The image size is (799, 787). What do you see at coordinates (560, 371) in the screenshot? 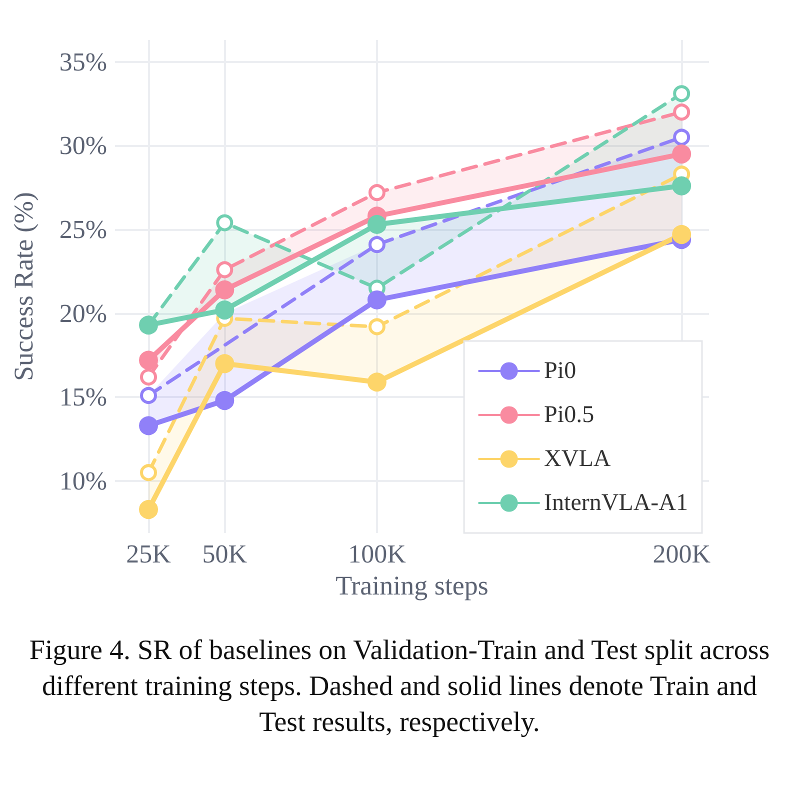
I see `legend-label: Pi0` at bounding box center [560, 371].